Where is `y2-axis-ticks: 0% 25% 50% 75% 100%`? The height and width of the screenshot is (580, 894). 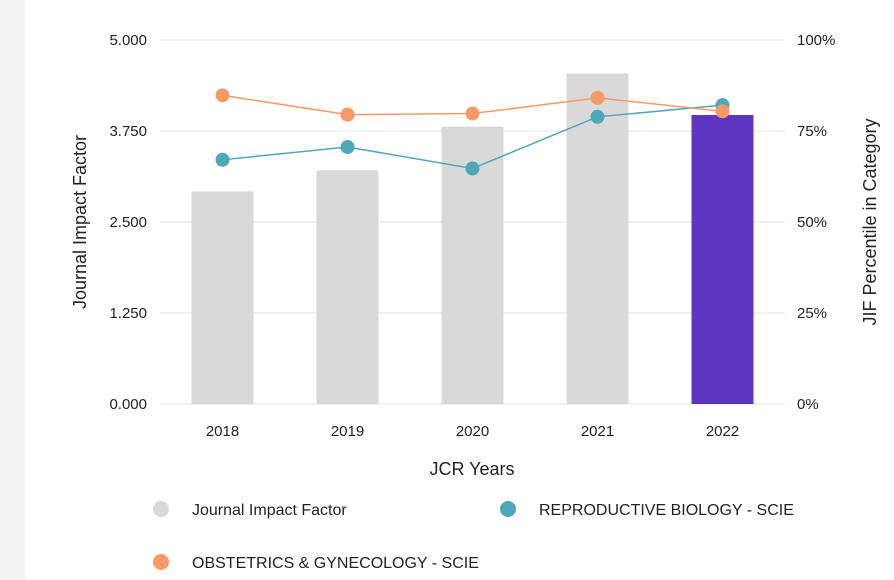 y2-axis-ticks: 0% 25% 50% 75% 100% is located at coordinates (816, 222).